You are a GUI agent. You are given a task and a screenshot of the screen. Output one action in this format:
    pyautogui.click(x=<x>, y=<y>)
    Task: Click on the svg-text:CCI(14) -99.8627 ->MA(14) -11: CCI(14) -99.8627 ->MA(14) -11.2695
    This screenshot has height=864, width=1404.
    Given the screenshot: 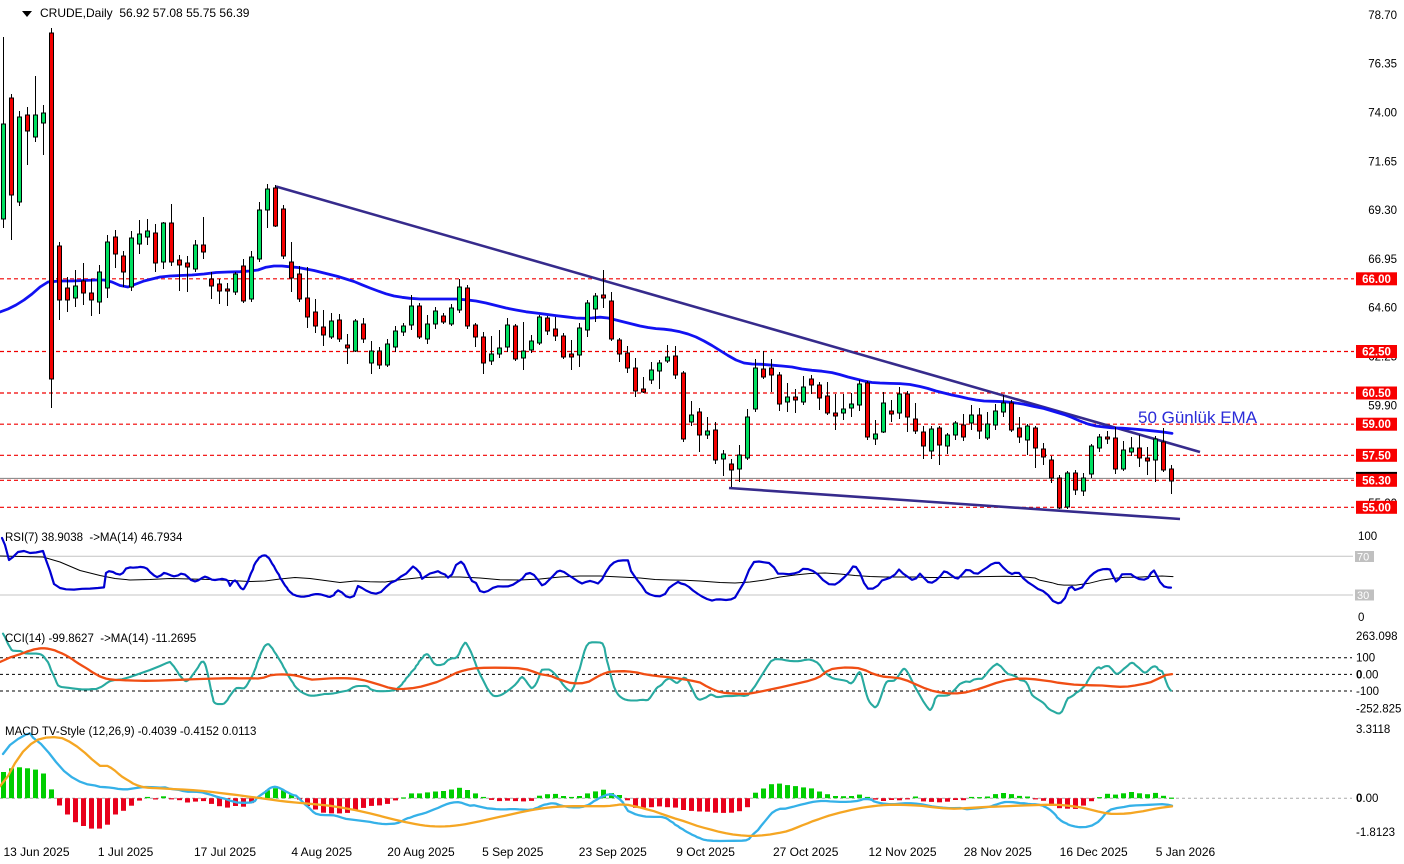 What is the action you would take?
    pyautogui.click(x=100, y=639)
    